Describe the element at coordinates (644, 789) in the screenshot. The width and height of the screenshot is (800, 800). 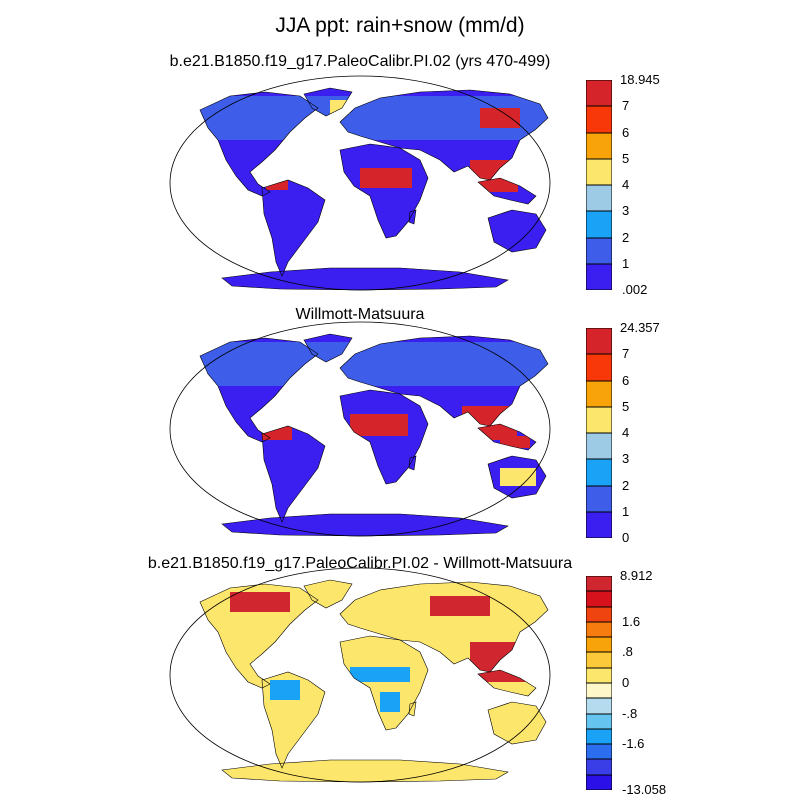
I see `colorbar-label: -13.058` at that location.